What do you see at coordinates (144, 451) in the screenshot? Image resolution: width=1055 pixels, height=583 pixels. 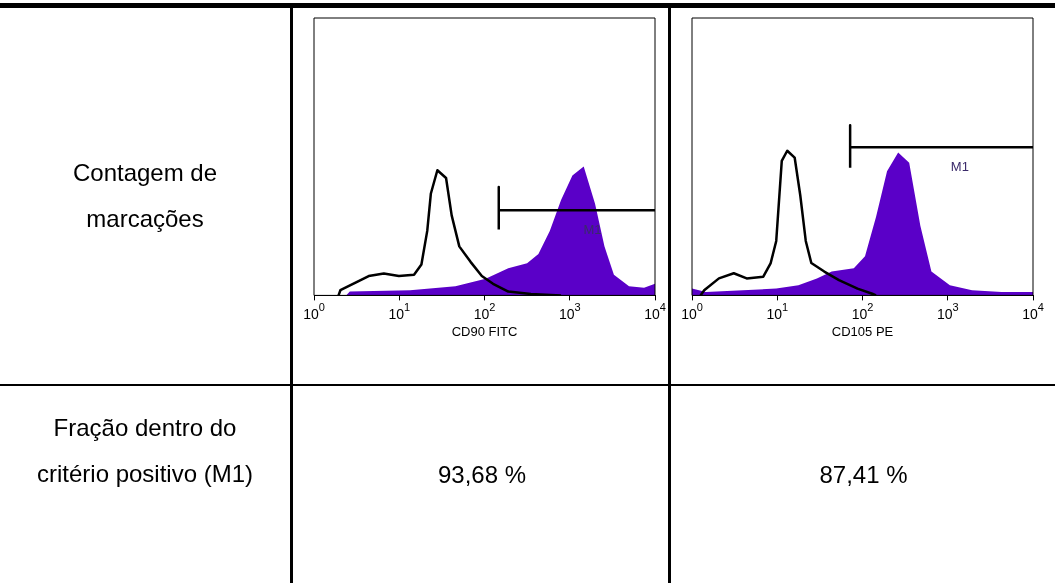 I see `text: Fração dentro do critério positivo (M1)` at bounding box center [144, 451].